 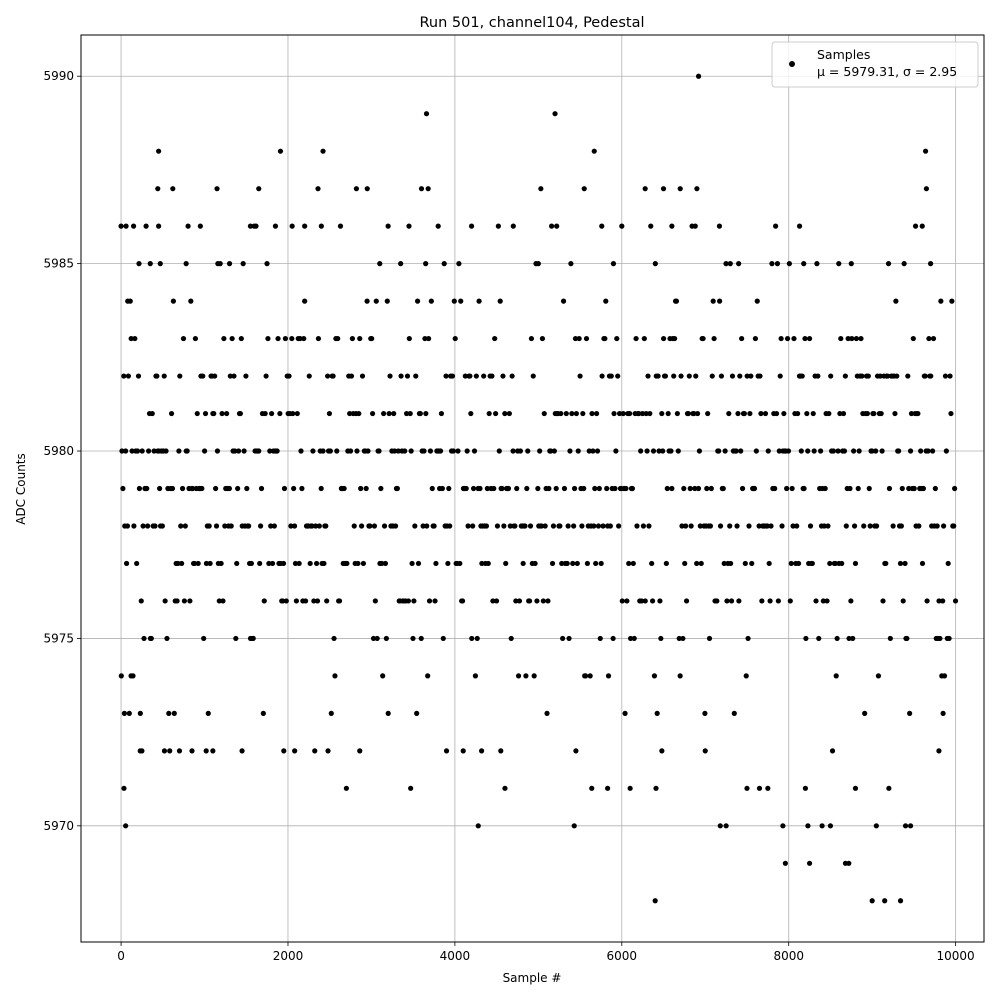 What do you see at coordinates (532, 978) in the screenshot?
I see `x-axis-label: Sample #` at bounding box center [532, 978].